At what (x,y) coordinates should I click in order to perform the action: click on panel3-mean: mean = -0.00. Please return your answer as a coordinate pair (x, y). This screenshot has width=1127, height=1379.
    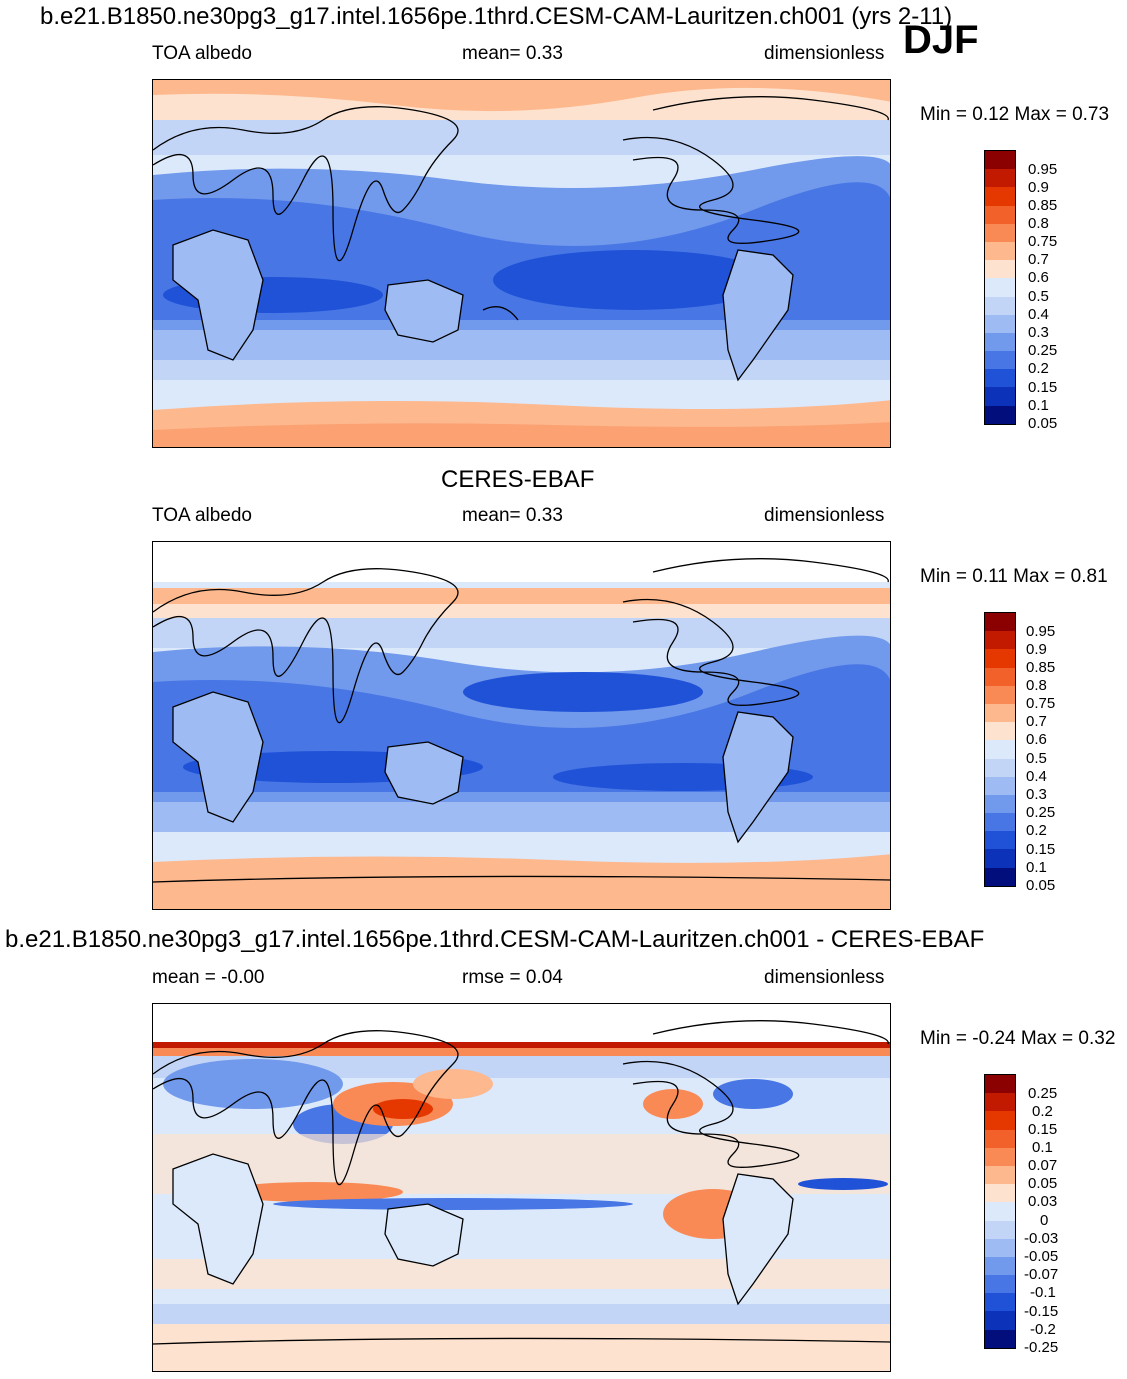
    Looking at the image, I should click on (208, 977).